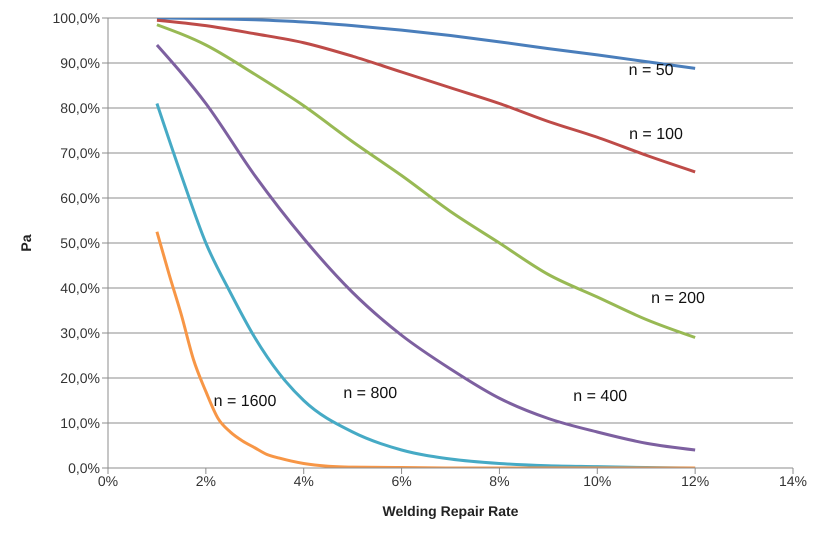  I want to click on y-tick-label: 60,0%, so click(80, 198).